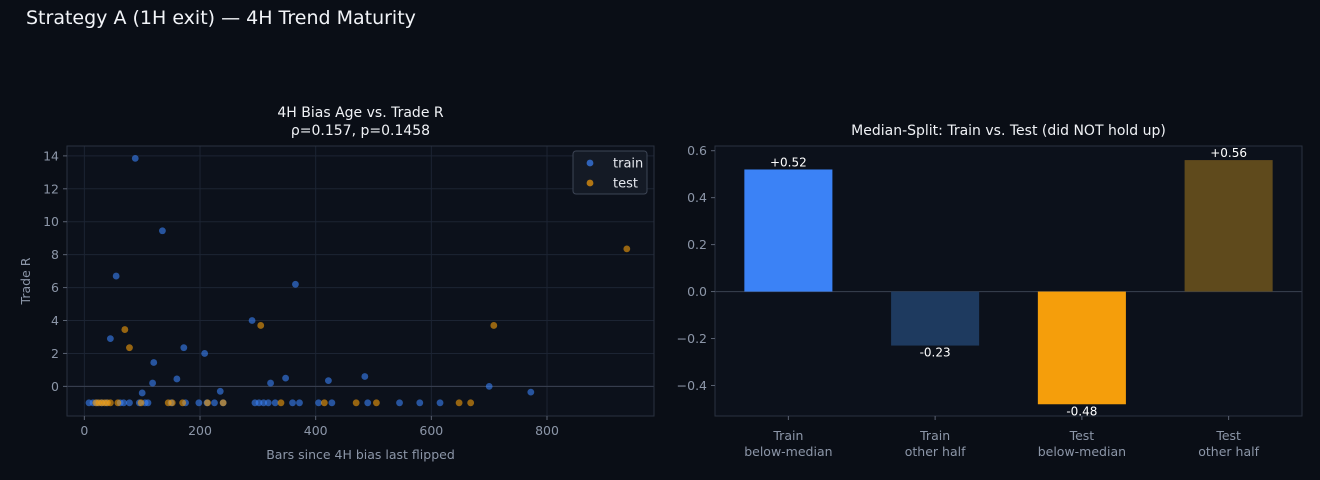  What do you see at coordinates (788, 162) in the screenshot?
I see `bar-value-label: +0.52` at bounding box center [788, 162].